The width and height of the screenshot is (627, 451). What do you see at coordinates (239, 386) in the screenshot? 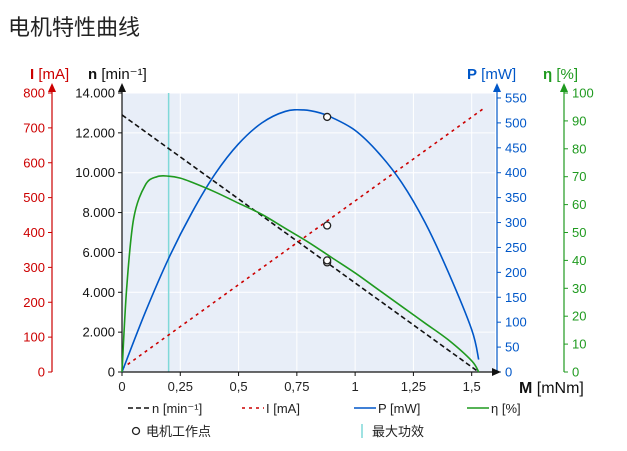
I see `x-tick-label: 0,5` at bounding box center [239, 386].